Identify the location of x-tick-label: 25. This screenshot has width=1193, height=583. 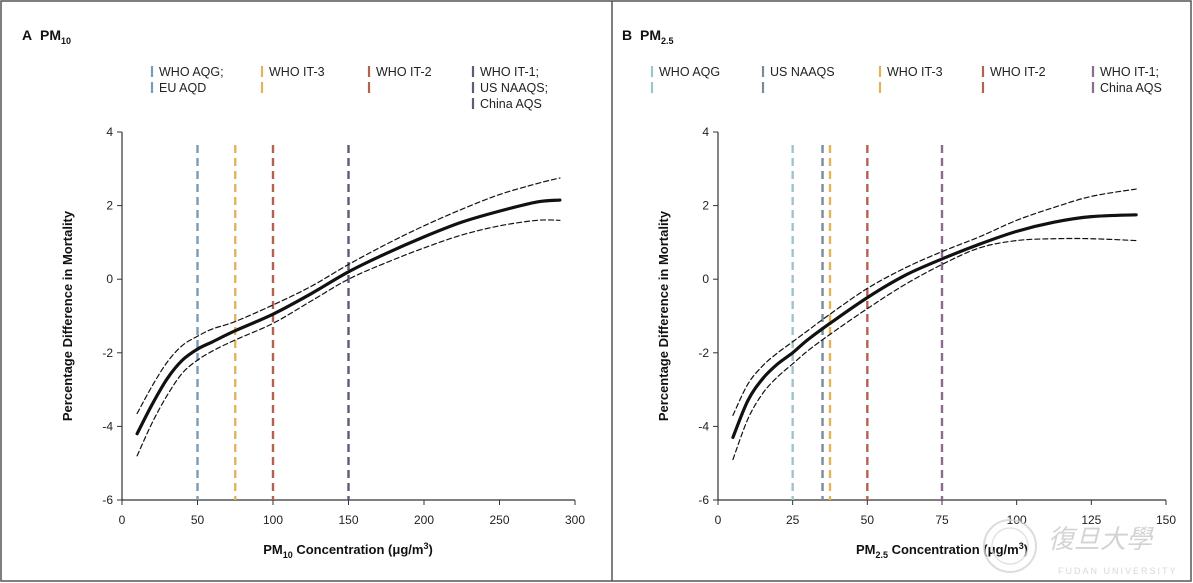
(793, 520).